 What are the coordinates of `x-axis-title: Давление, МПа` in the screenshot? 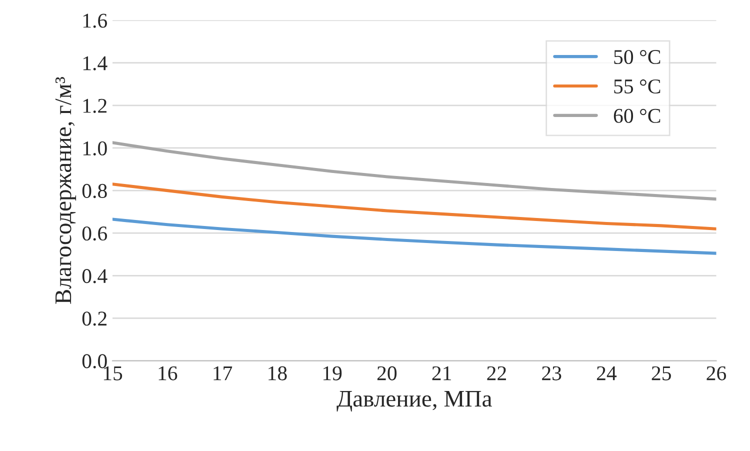 It's located at (414, 401).